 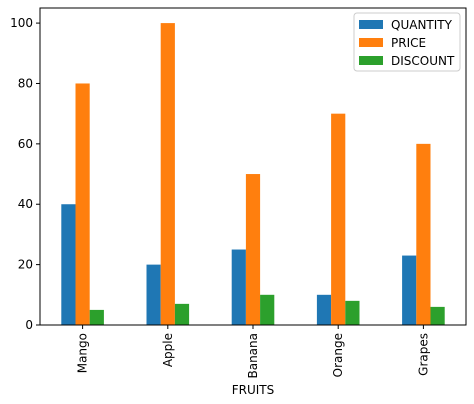 I want to click on legend-swatch-price, so click(x=371, y=42).